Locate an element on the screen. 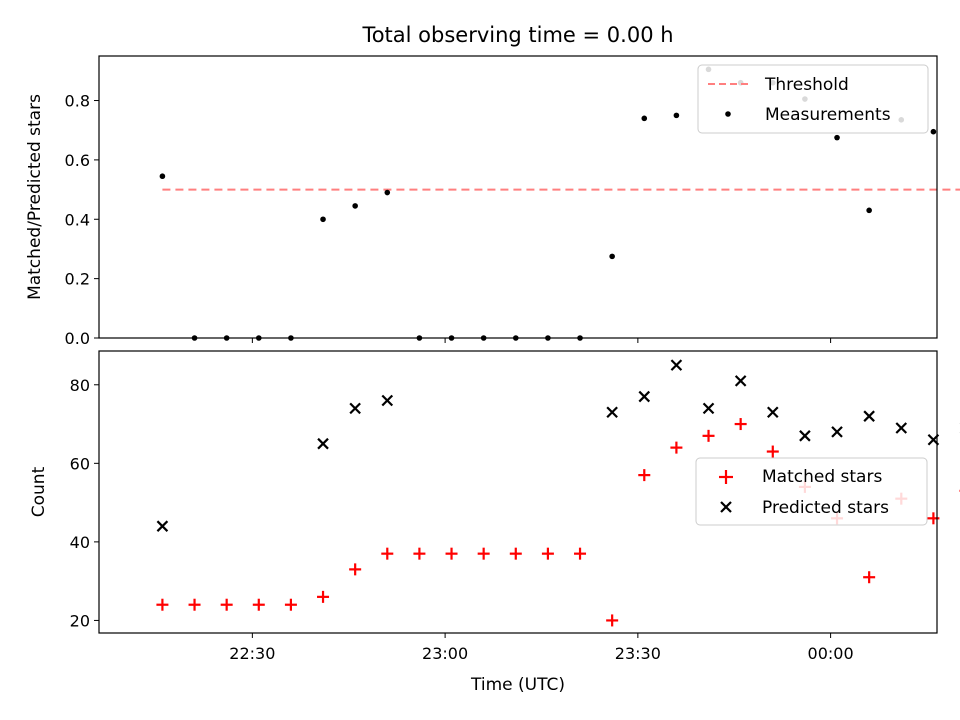 This screenshot has width=960, height=720. bottom-y-tick-label: 80 is located at coordinates (80, 385).